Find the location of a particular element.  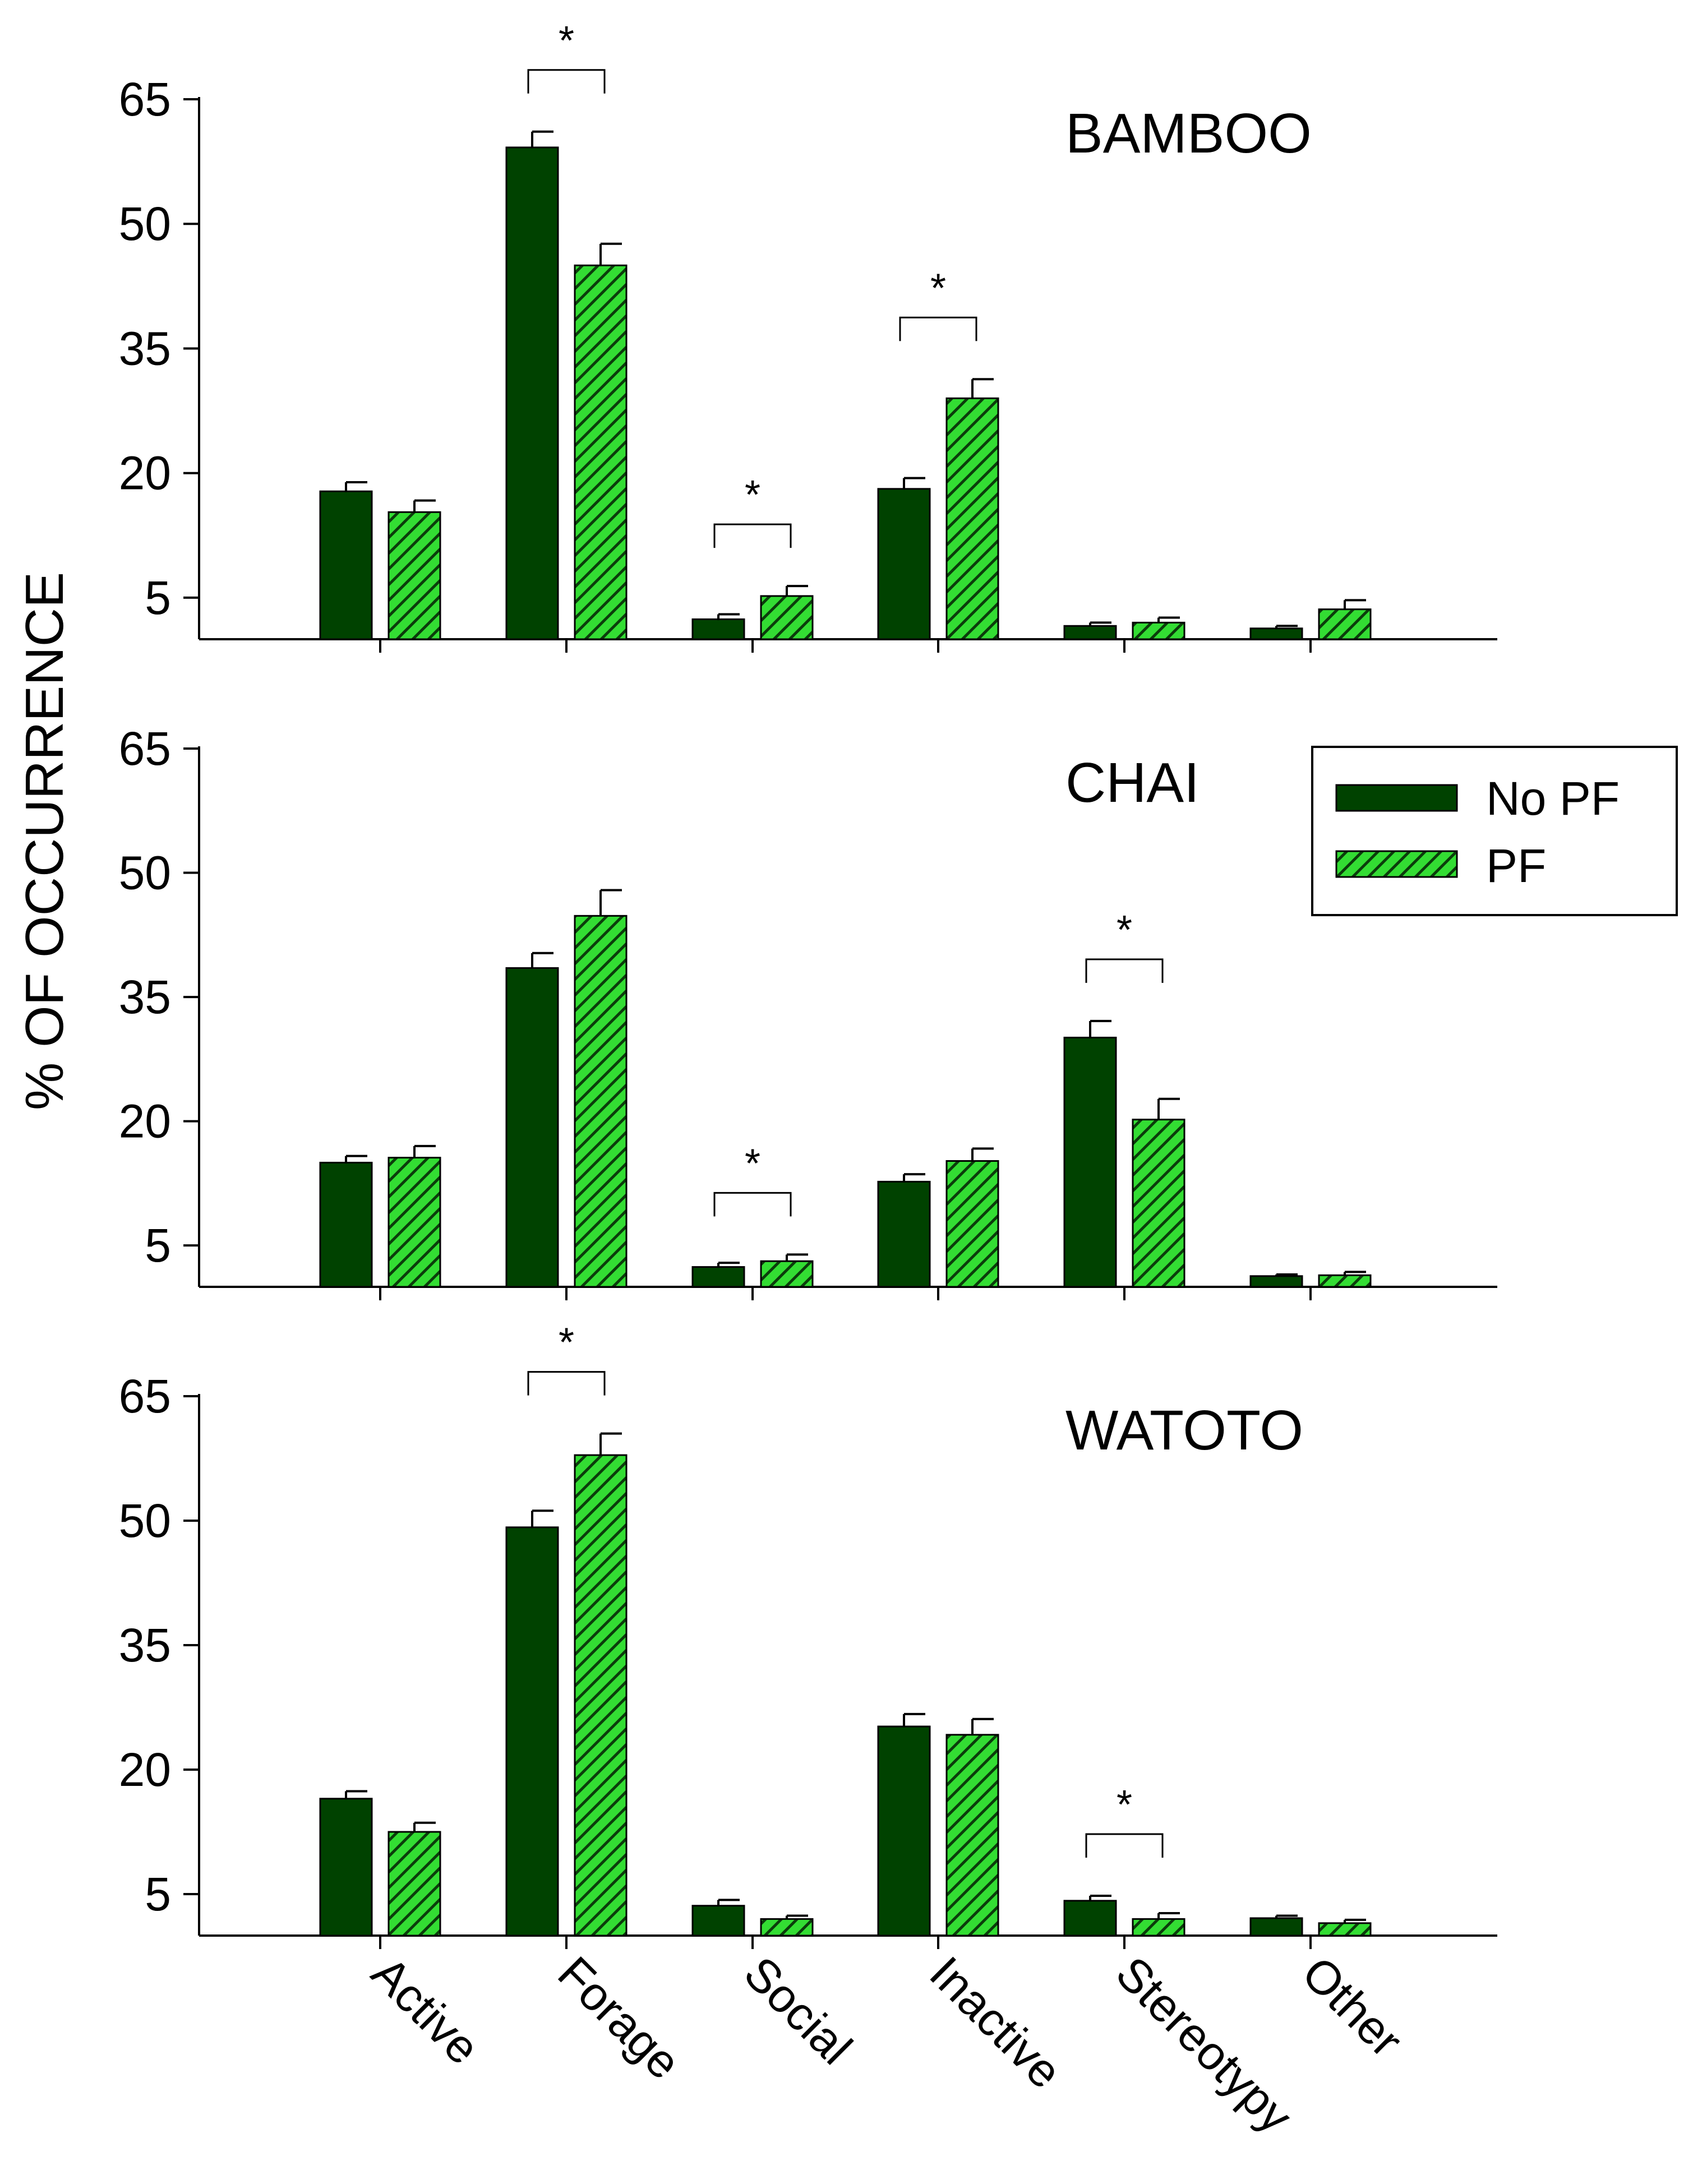

panel-bamboo-ytick-label-50: 50 is located at coordinates (145, 223).